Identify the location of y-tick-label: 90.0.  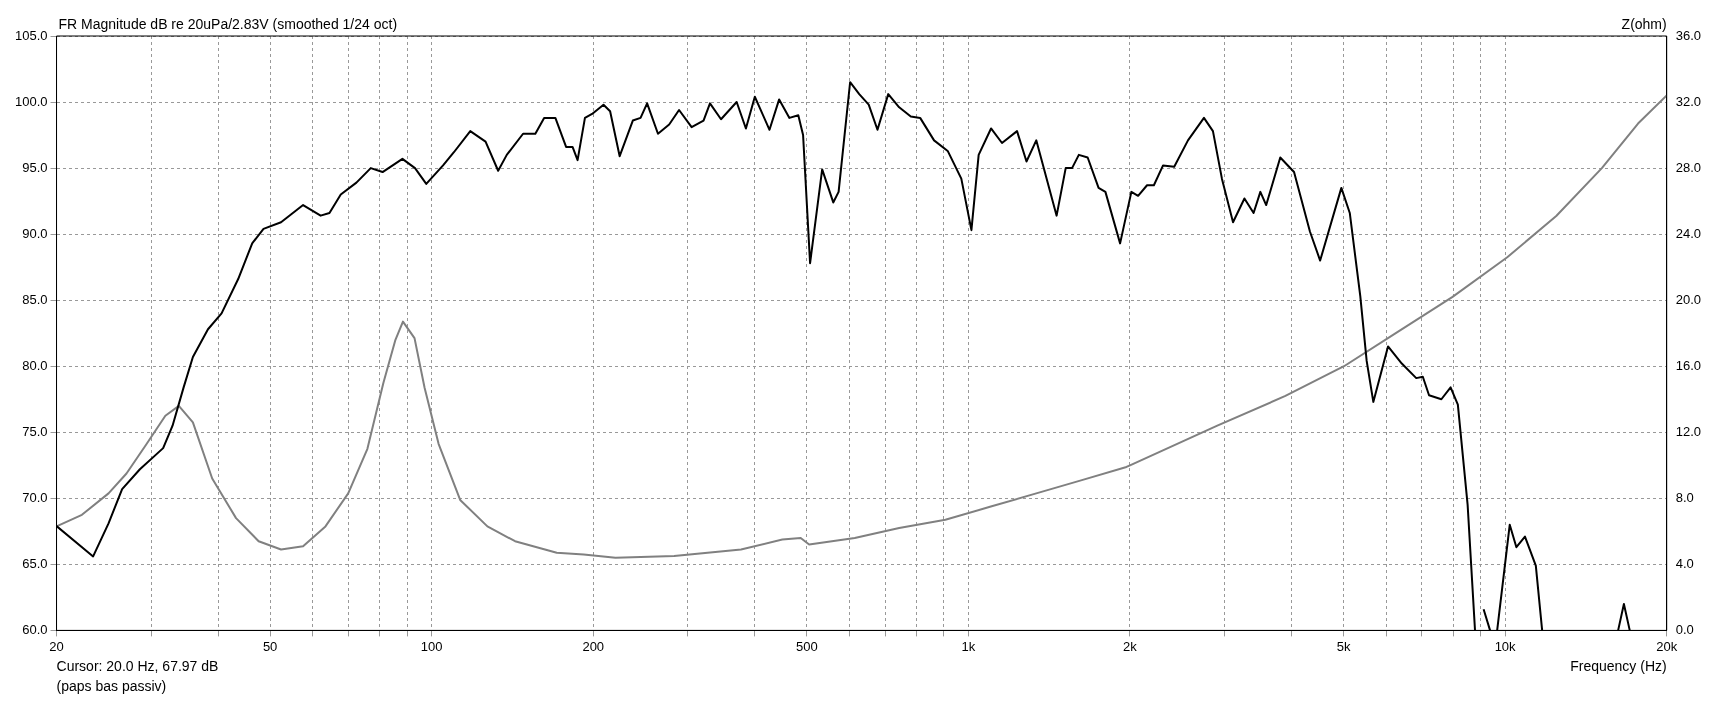
(35, 233).